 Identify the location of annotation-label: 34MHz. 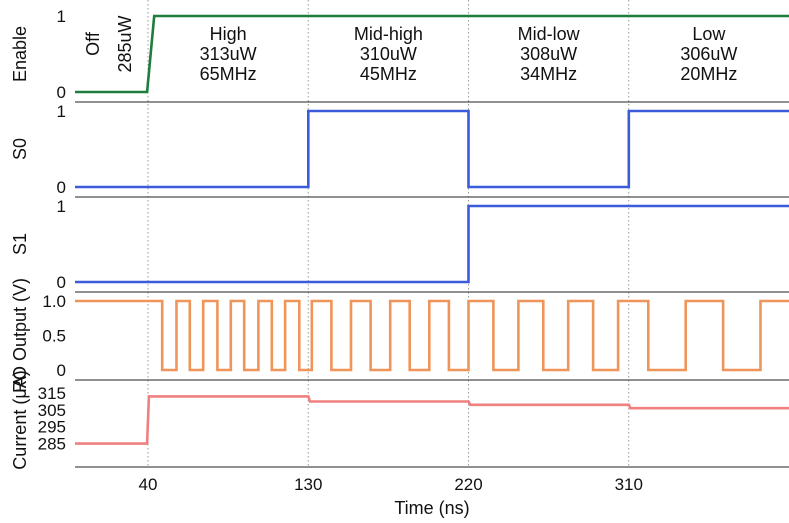
(548, 74).